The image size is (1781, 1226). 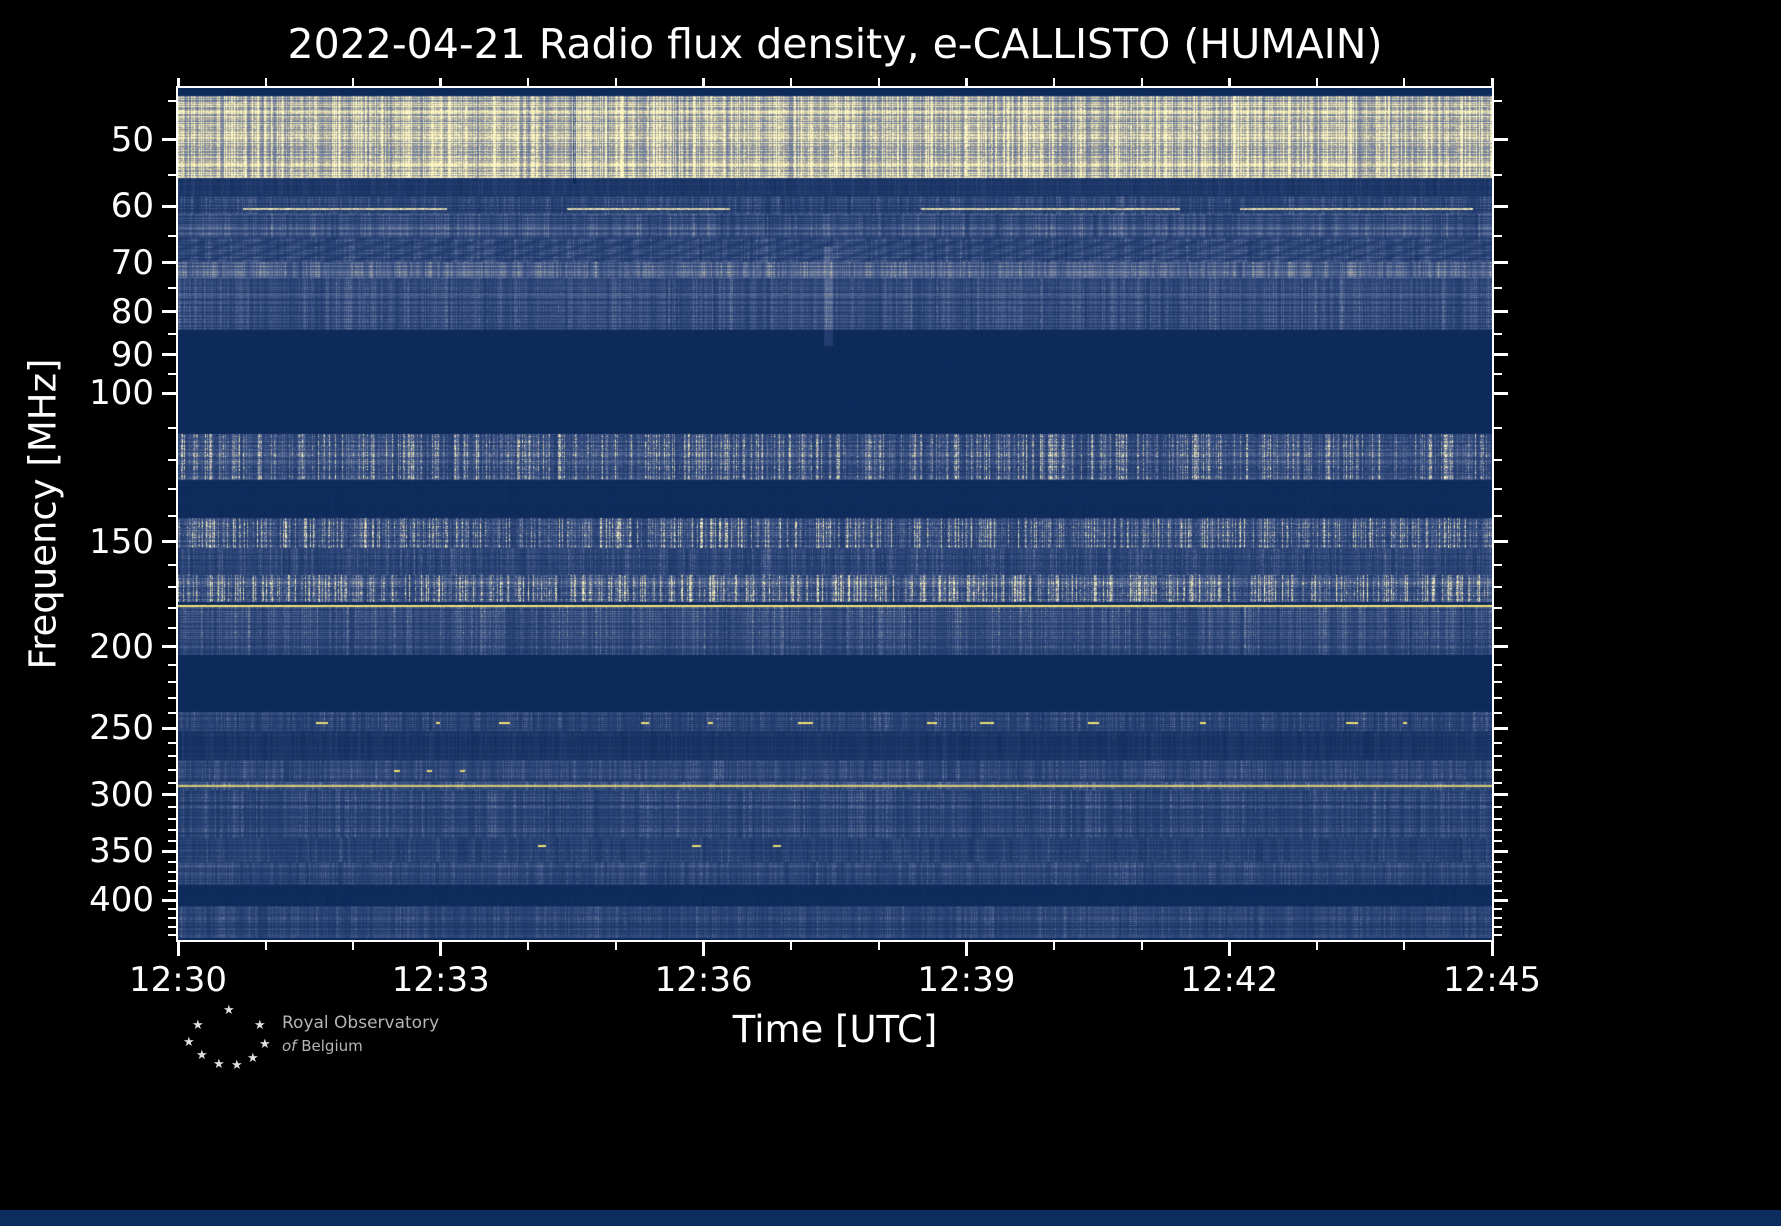 What do you see at coordinates (361, 1023) in the screenshot?
I see `rob-logo-line1: Royal Observatory` at bounding box center [361, 1023].